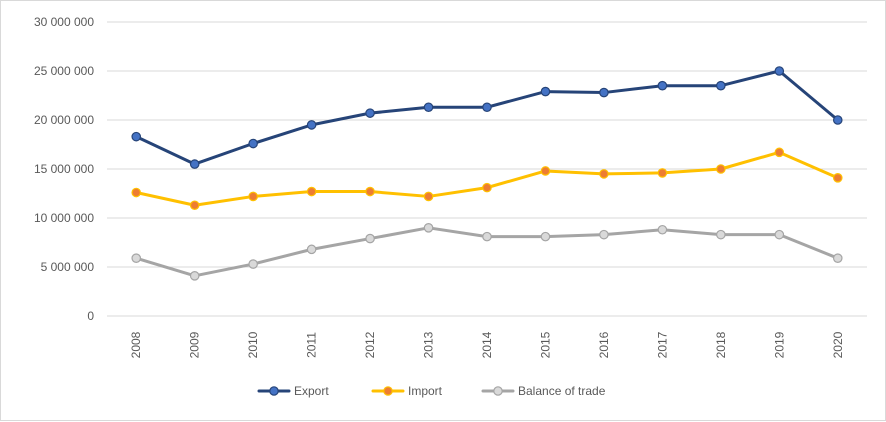  I want to click on x-tick-label: 2019, so click(779, 344).